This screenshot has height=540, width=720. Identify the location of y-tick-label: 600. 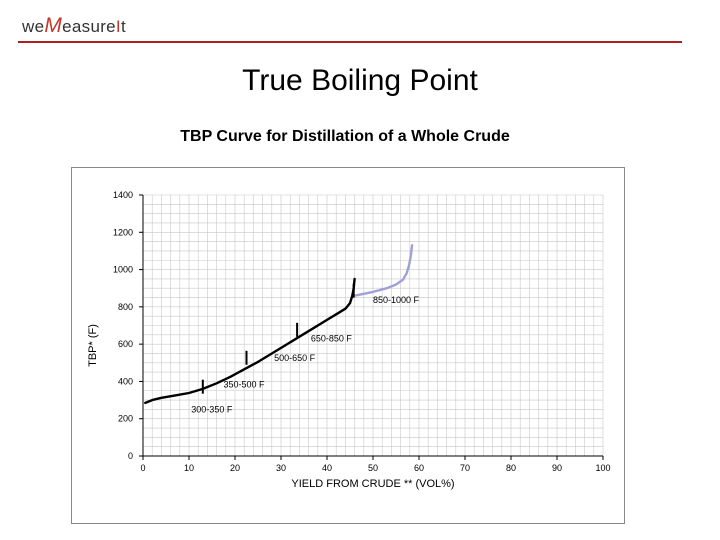
(125, 344).